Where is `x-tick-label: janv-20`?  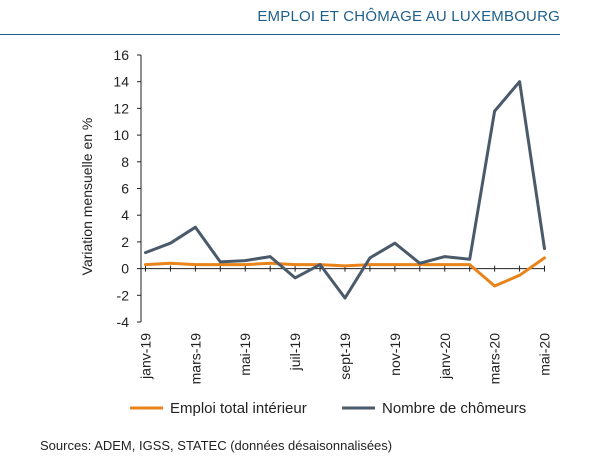 x-tick-label: janv-20 is located at coordinates (445, 356).